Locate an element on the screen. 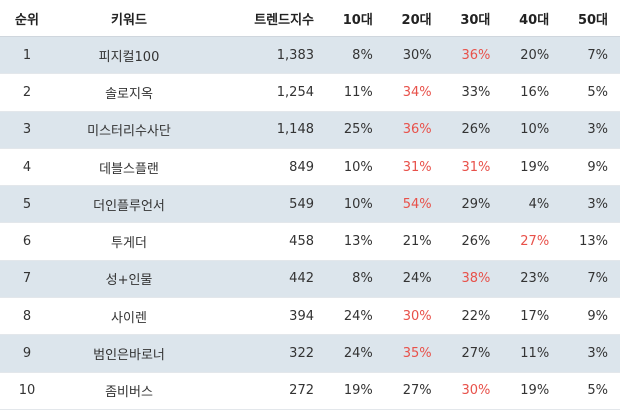 This screenshot has width=620, height=410. header-age-40s: 40대 is located at coordinates (532, 18).